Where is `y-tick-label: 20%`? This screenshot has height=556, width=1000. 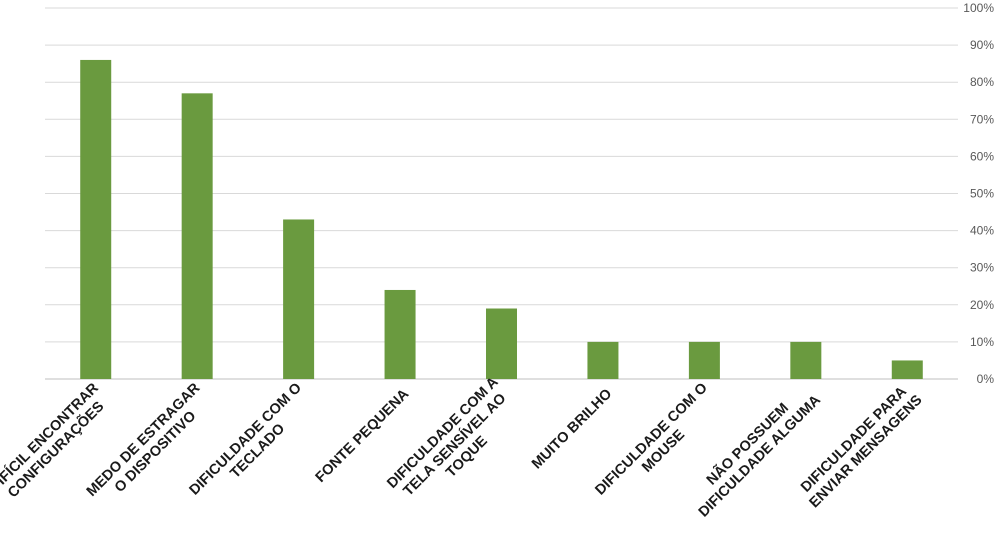
y-tick-label: 20% is located at coordinates (982, 305).